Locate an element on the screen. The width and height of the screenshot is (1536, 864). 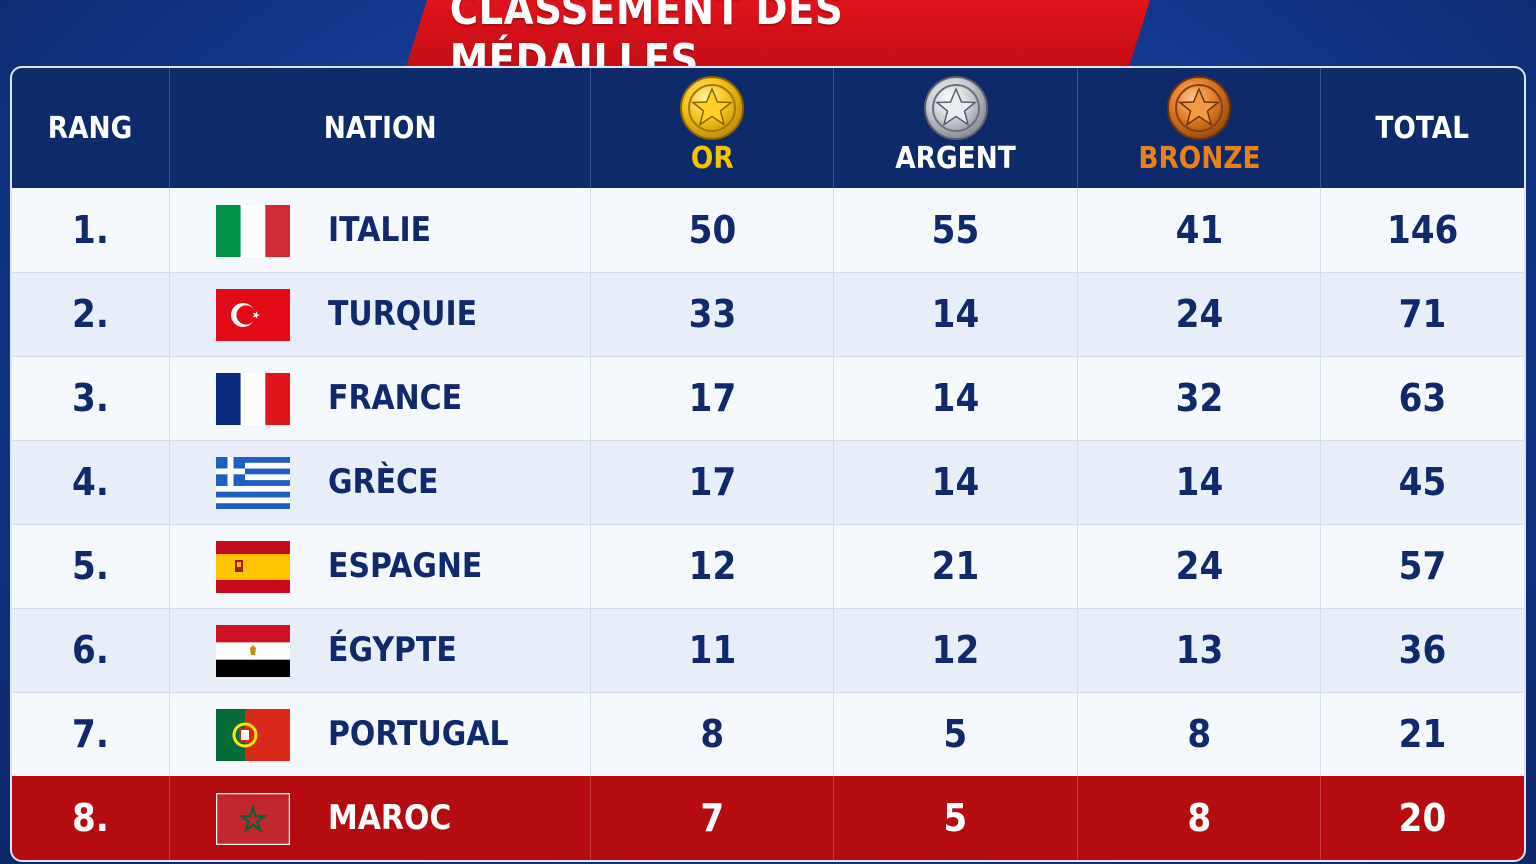
total-cell-value: 45 is located at coordinates (1422, 482).